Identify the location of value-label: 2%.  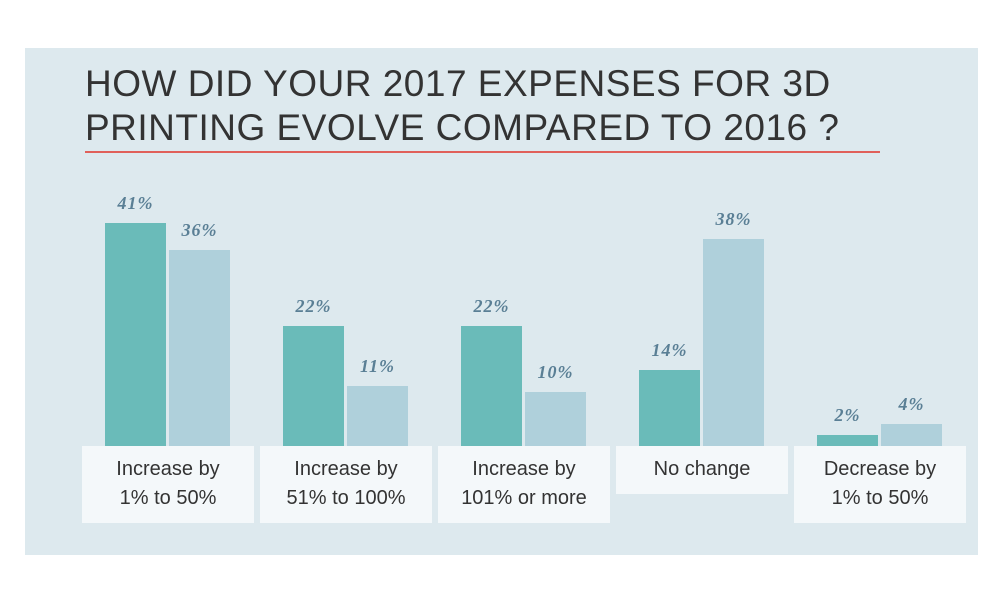
(847, 415).